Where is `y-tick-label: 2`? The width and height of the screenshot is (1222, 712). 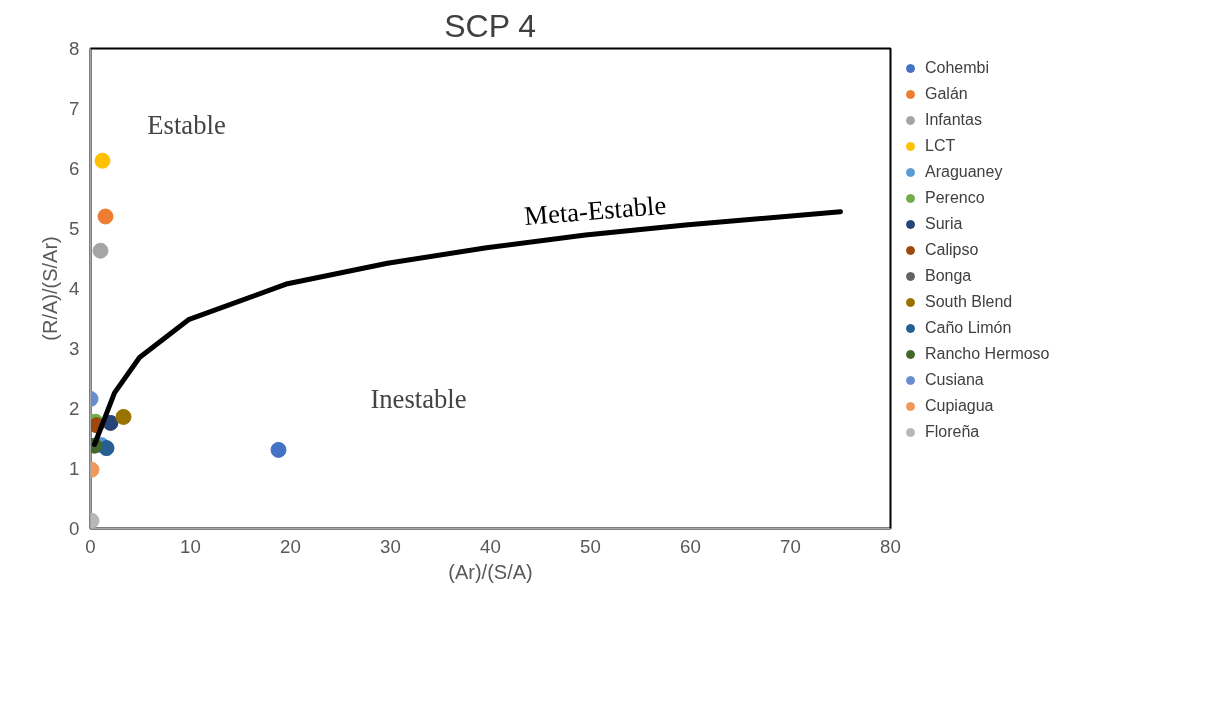 y-tick-label: 2 is located at coordinates (74, 408).